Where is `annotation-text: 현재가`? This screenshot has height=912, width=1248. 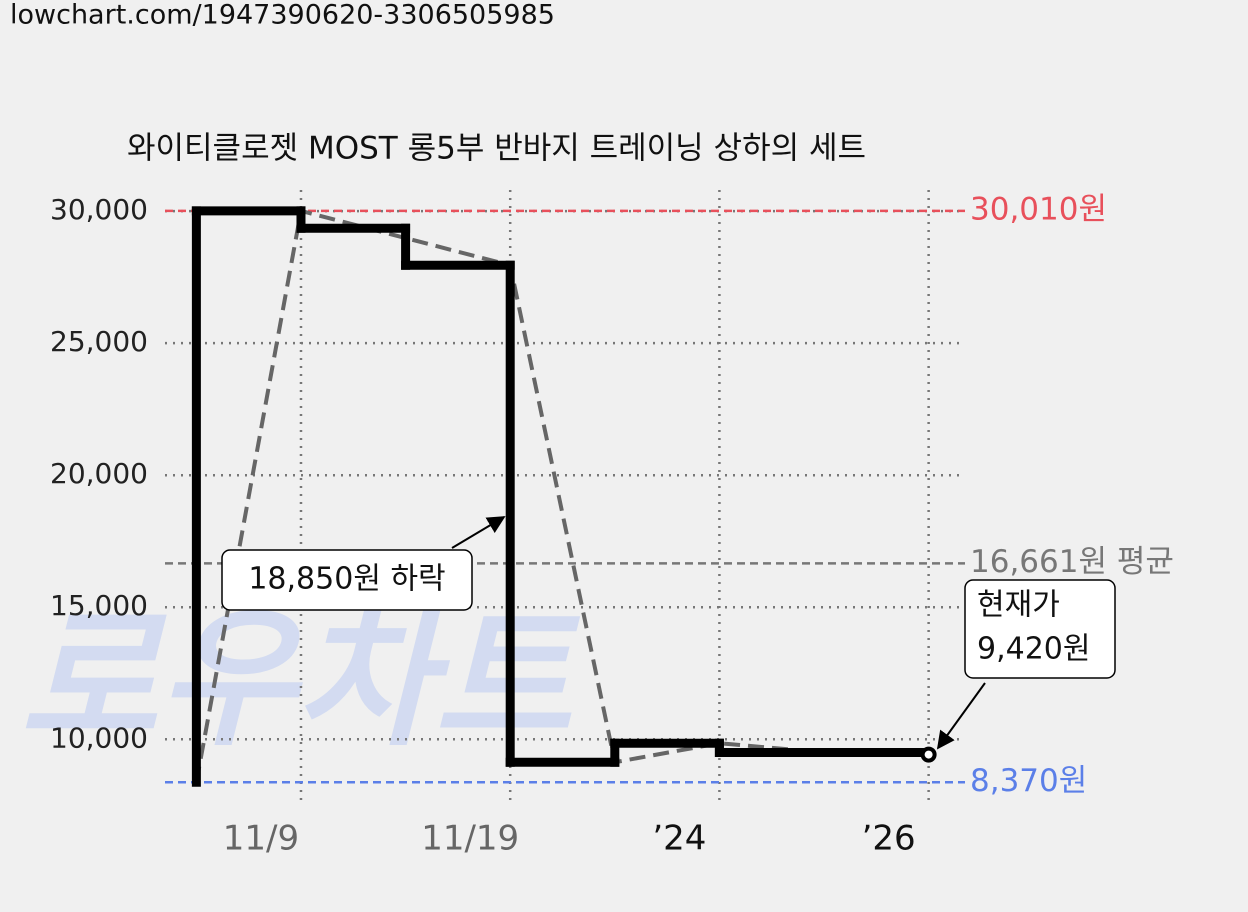
annotation-text: 현재가 is located at coordinates (1018, 605).